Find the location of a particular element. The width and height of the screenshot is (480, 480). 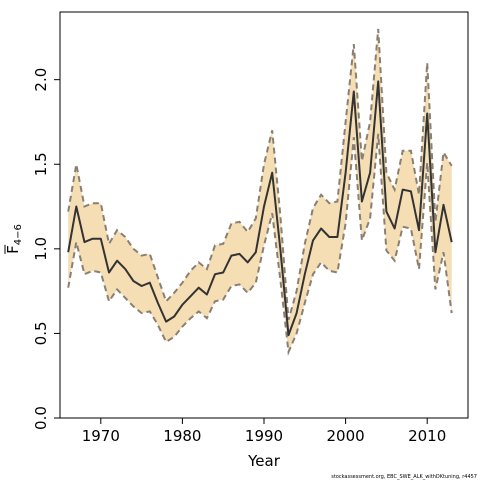

y-axis-title-main: F is located at coordinates (13, 249).